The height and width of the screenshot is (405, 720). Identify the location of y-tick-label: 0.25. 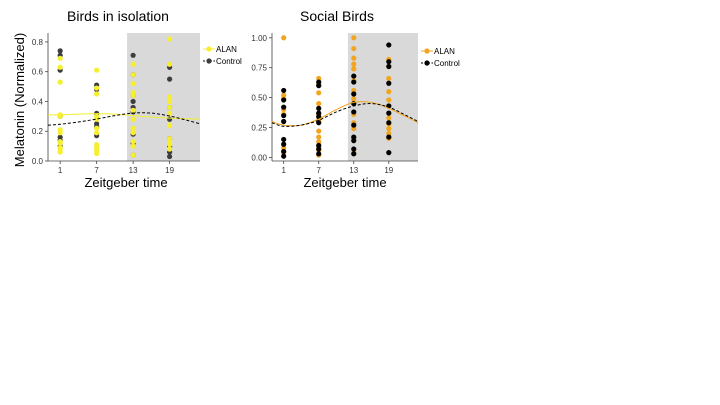
(259, 128).